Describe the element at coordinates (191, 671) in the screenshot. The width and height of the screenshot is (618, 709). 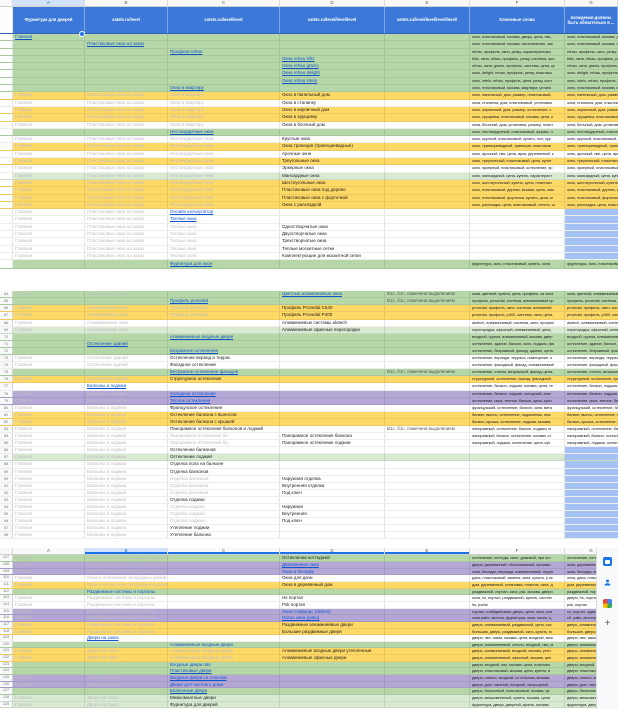
I see `cell-link: Пластиковые двери` at that location.